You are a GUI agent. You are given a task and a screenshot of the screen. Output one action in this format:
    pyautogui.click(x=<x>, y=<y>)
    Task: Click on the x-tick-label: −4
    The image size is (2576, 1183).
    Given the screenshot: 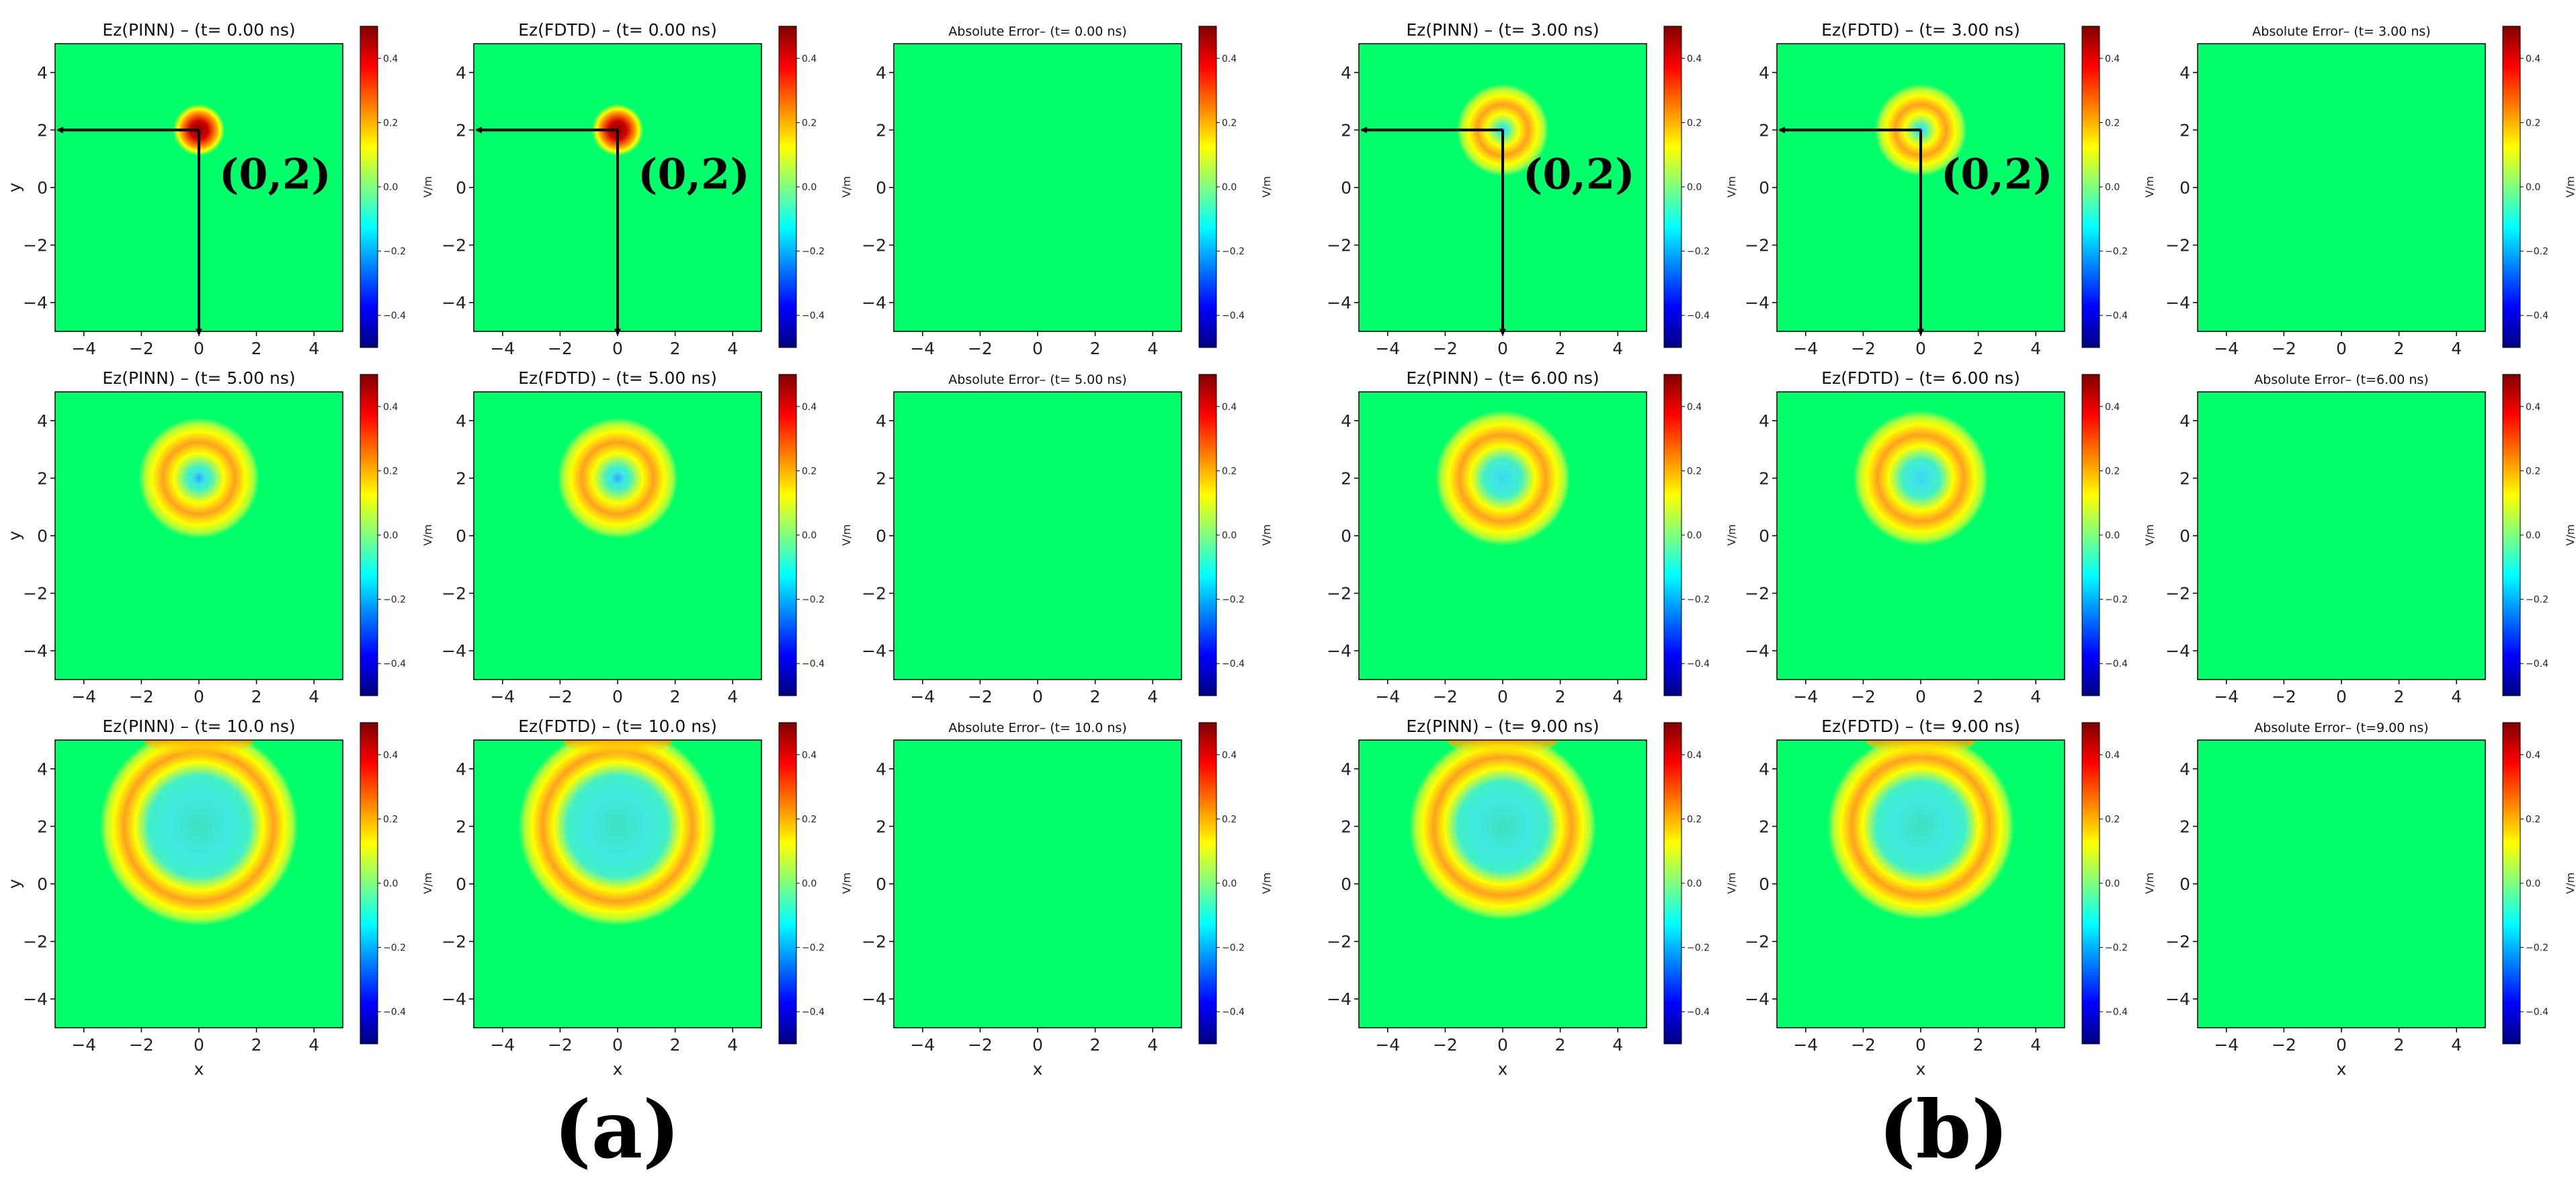 What is the action you would take?
    pyautogui.click(x=1805, y=1045)
    